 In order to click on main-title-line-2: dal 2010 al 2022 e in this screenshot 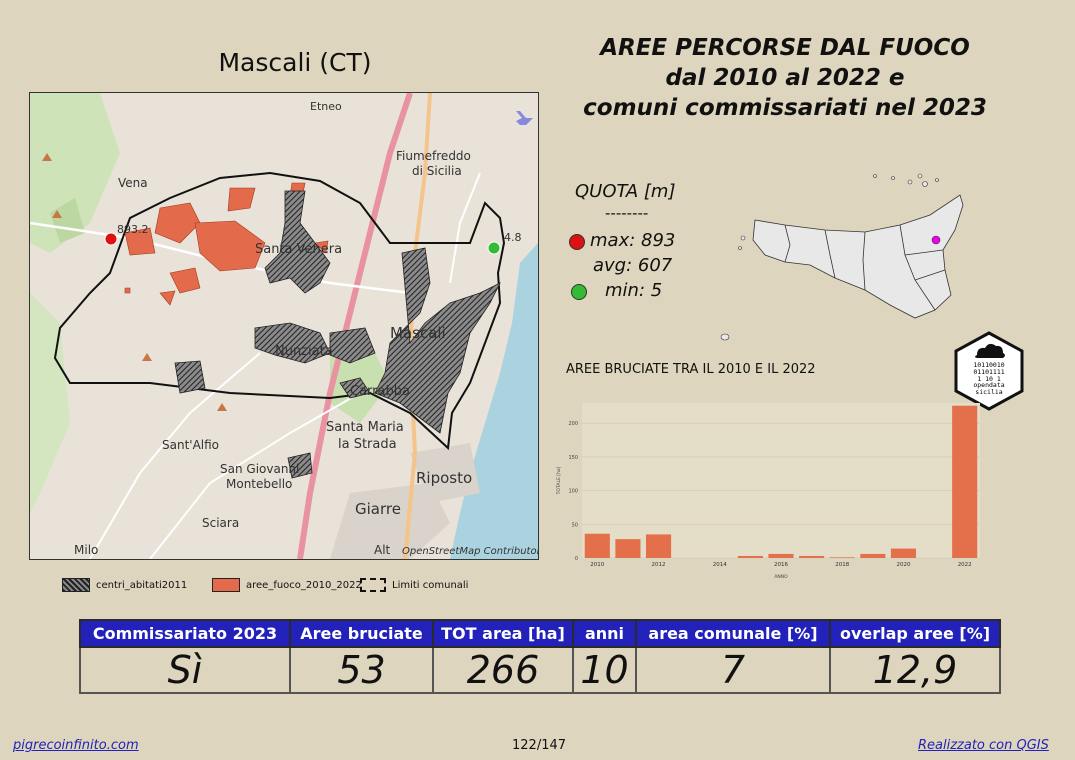, I will do `click(785, 78)`.